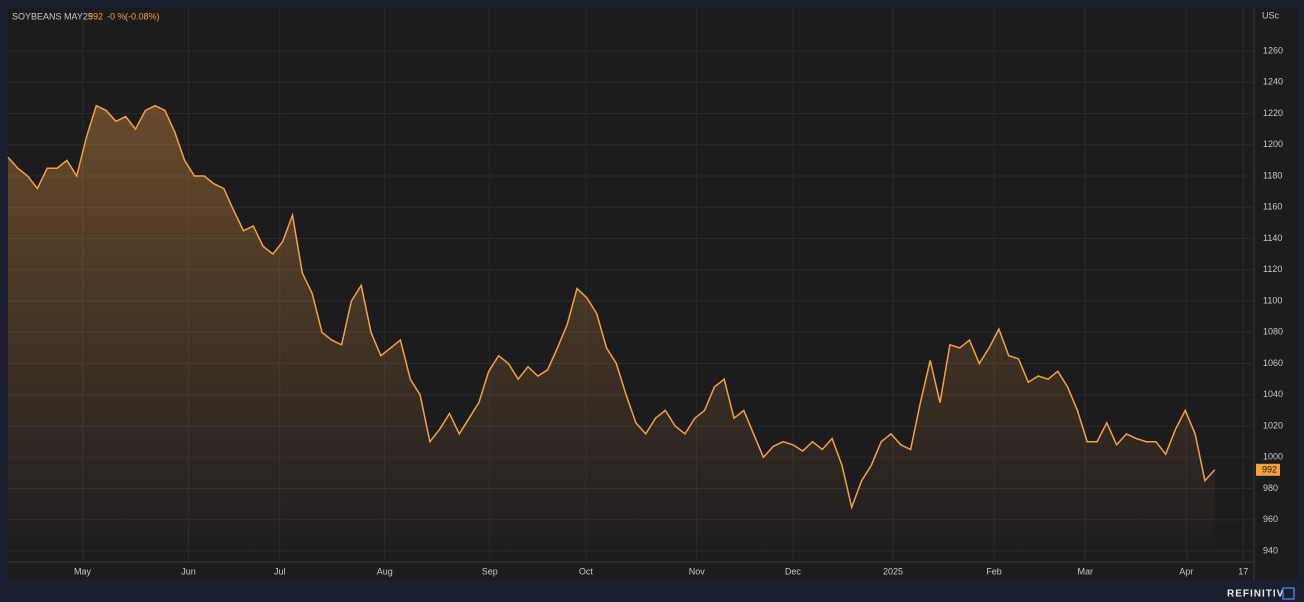 The height and width of the screenshot is (602, 1304). What do you see at coordinates (1273, 113) in the screenshot?
I see `y-tick-label: 1220` at bounding box center [1273, 113].